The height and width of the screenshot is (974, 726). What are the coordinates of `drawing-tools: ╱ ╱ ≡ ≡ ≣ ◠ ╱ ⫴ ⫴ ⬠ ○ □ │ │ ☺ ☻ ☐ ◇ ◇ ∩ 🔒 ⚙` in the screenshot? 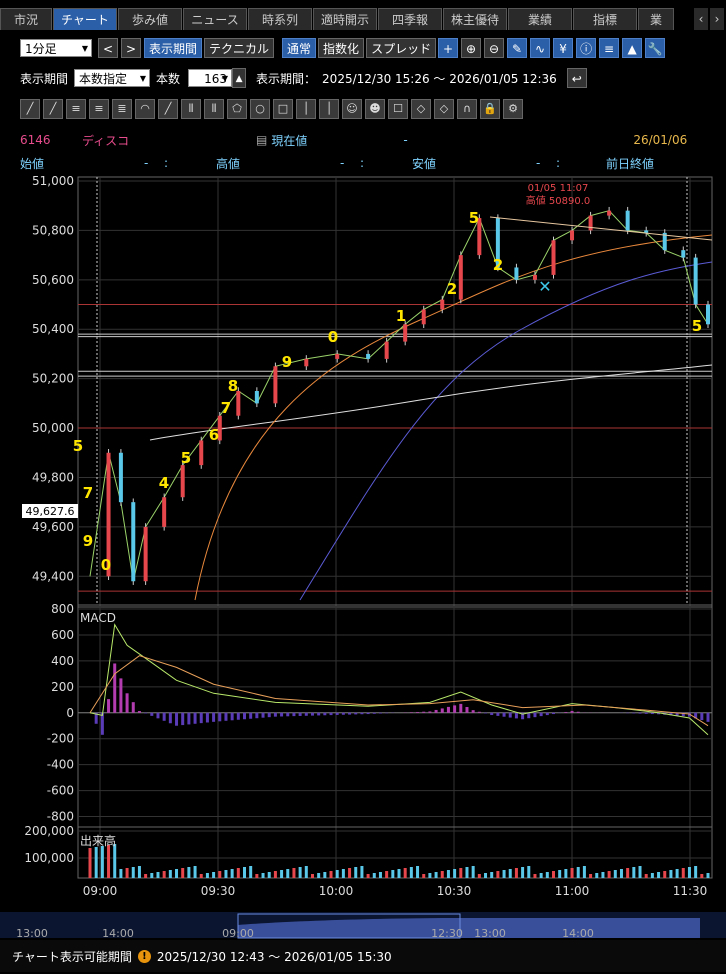 It's located at (373, 109).